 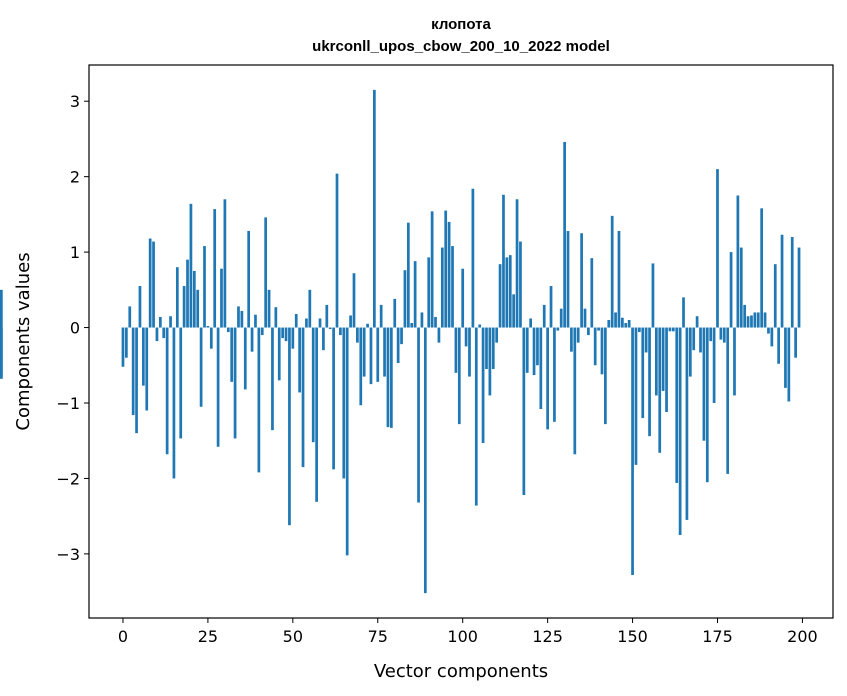 I want to click on x-axis-label: Vector components, so click(x=461, y=671).